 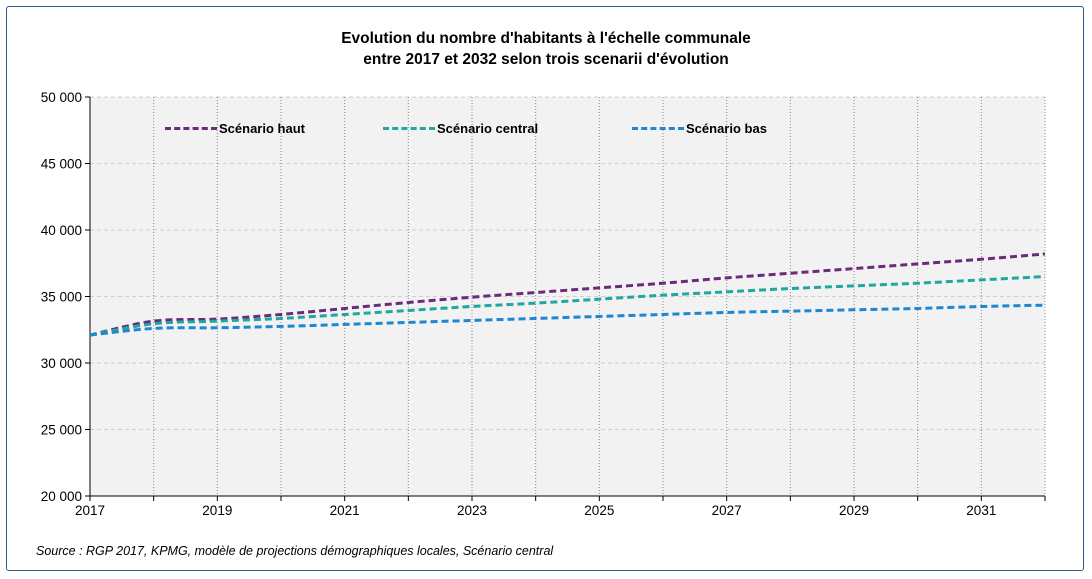 I want to click on legend-label-bas: Scénario bas, so click(x=726, y=128).